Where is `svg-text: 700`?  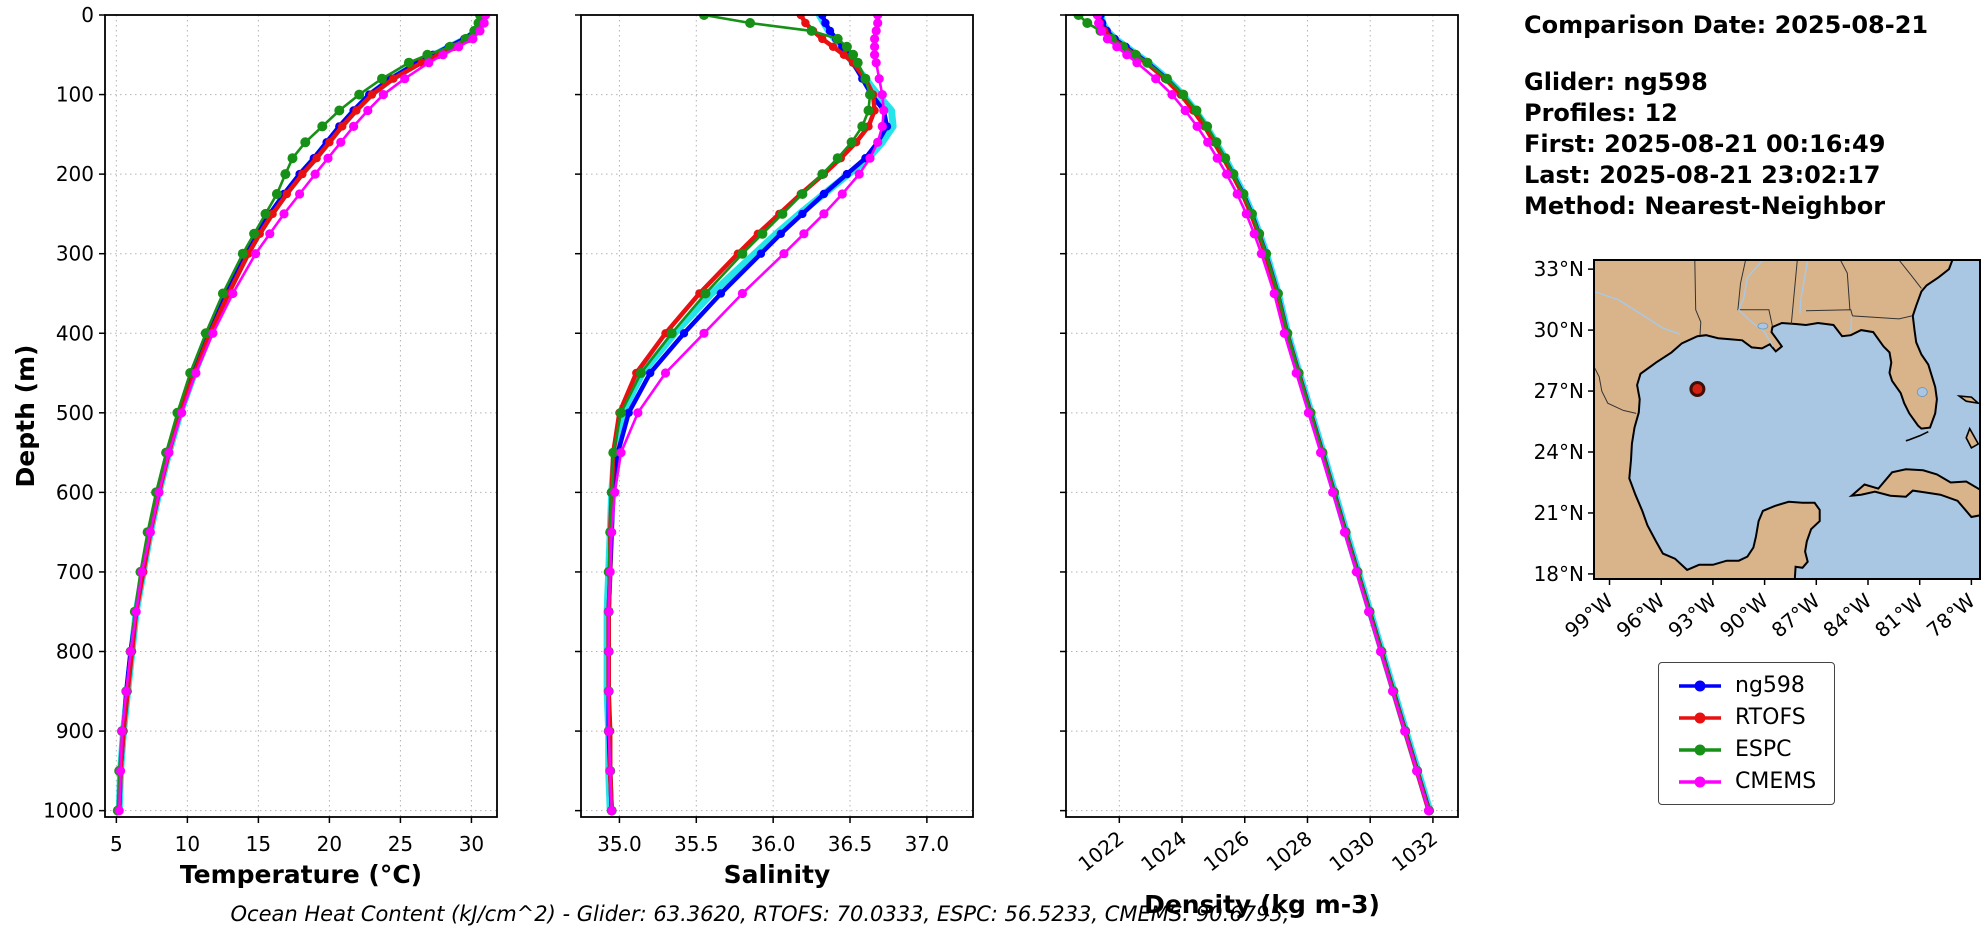
svg-text: 700 is located at coordinates (75, 572).